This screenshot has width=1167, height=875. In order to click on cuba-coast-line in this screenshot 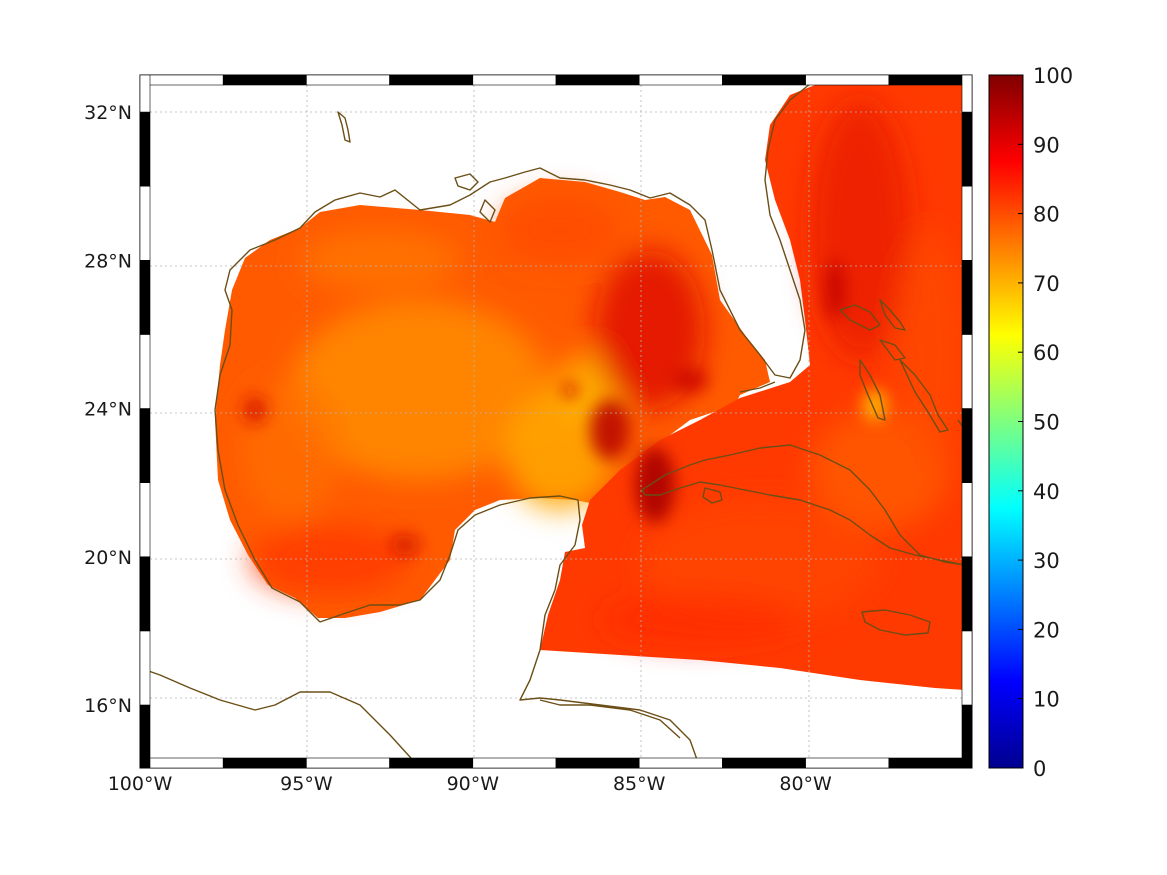, I will do `click(803, 505)`.